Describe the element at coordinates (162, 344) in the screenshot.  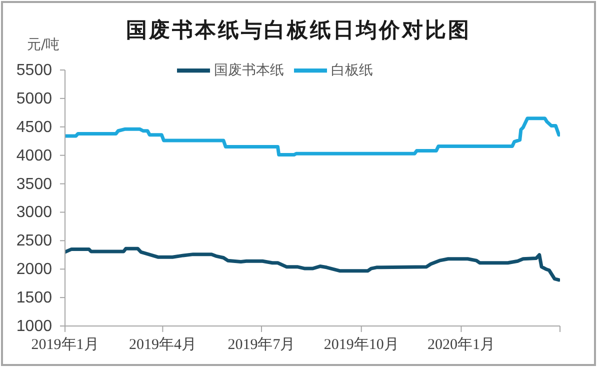
I see `x-tick-label: 2019年4月` at that location.